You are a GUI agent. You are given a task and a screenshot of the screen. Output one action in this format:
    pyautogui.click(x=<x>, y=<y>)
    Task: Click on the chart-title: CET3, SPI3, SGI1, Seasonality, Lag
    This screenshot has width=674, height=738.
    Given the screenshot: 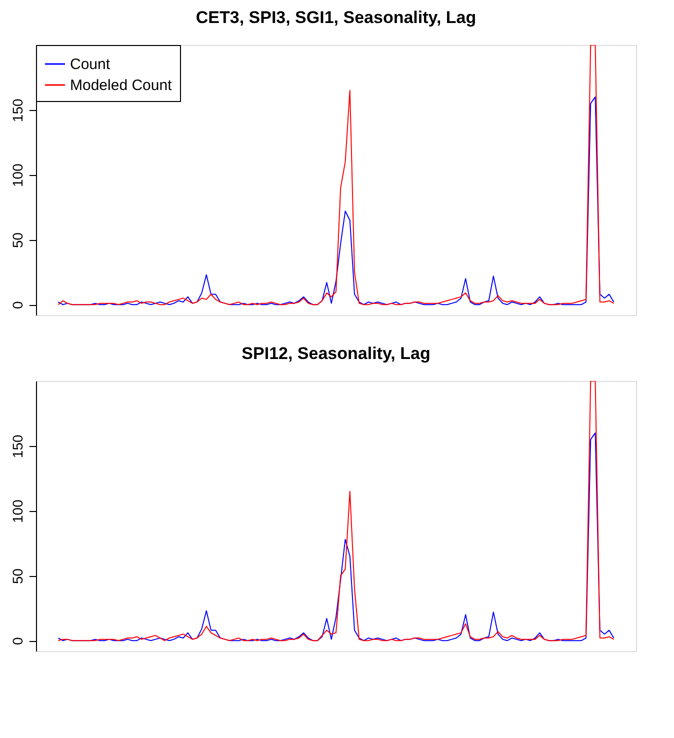 What is the action you would take?
    pyautogui.click(x=336, y=17)
    